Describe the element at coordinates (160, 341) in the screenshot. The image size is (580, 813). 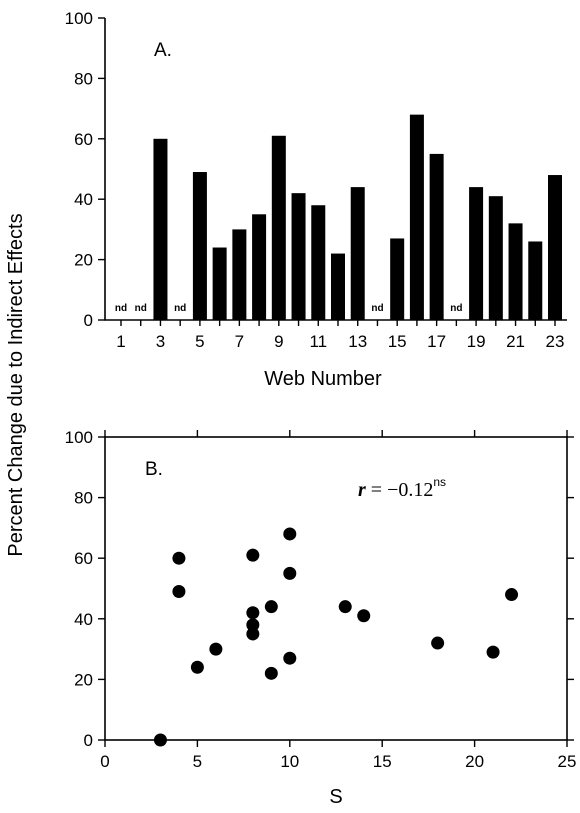
I see `panel-a-x-tick-label: 3` at that location.